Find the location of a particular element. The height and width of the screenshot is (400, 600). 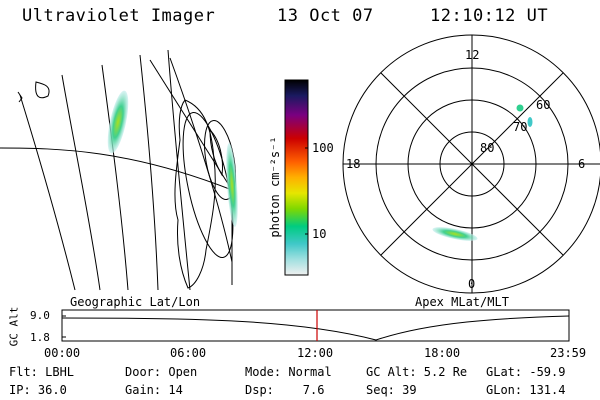

app-title: Ultraviolet Imager is located at coordinates (119, 16).